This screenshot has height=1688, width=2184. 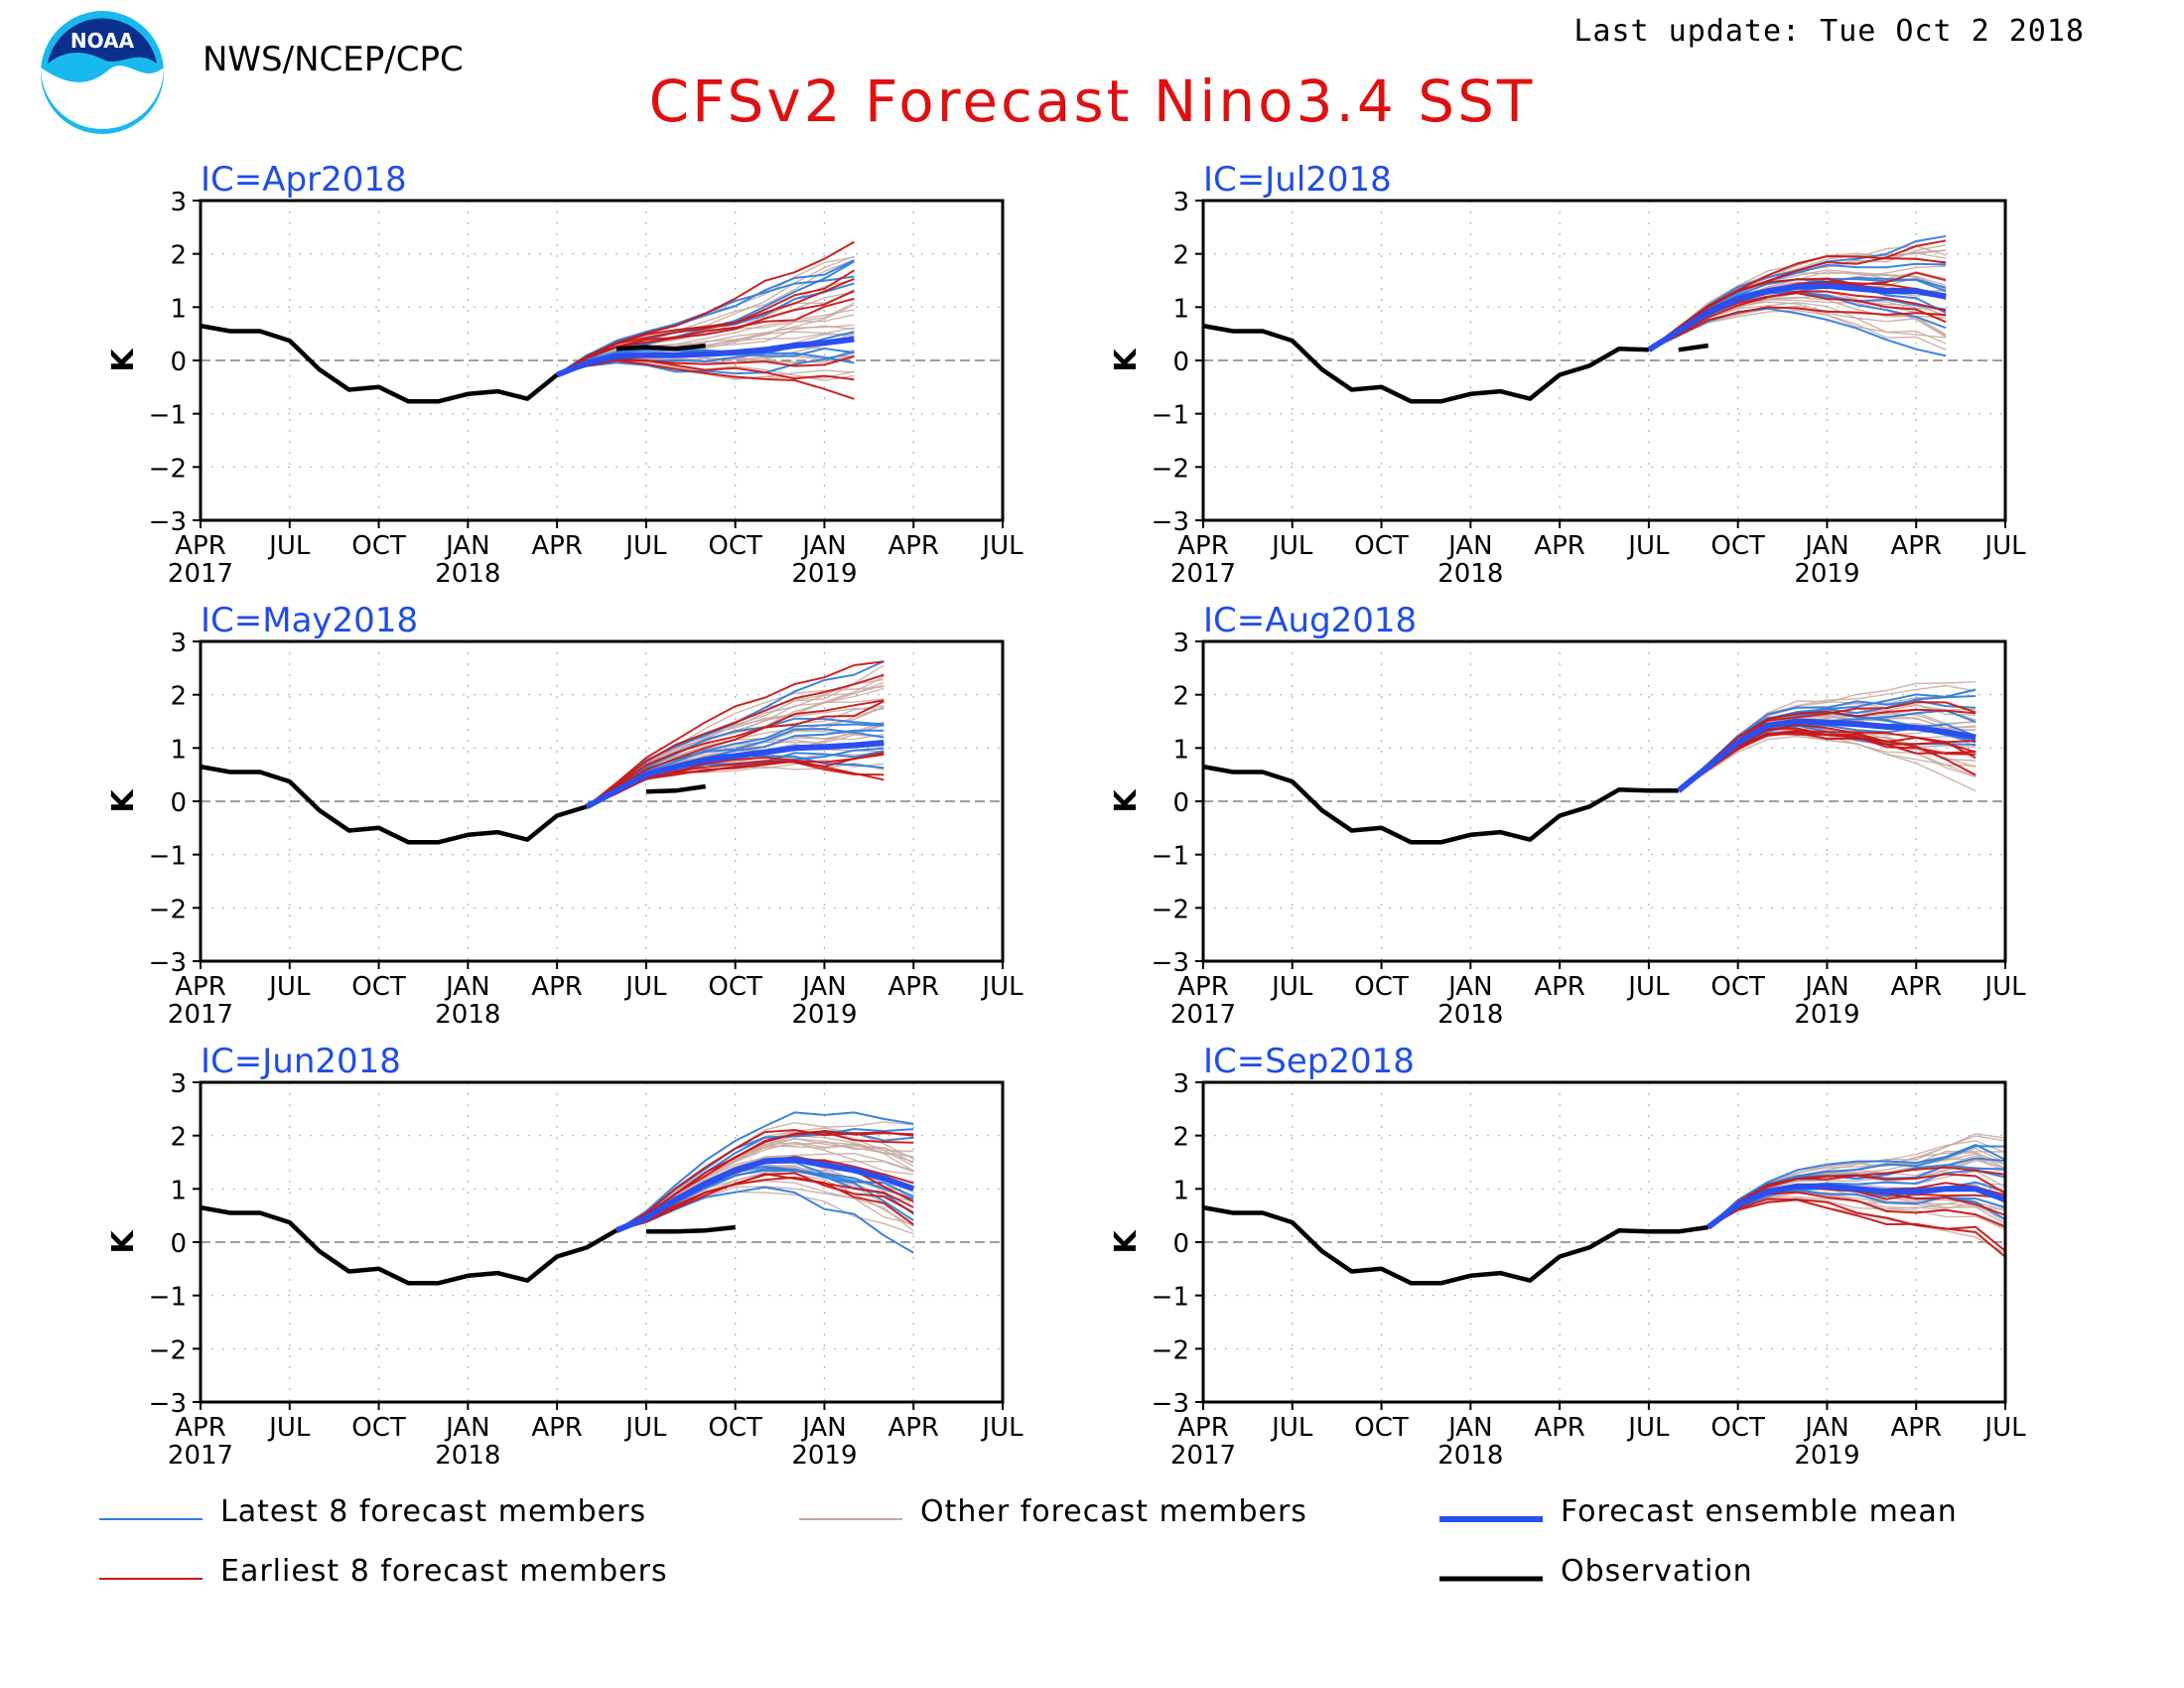 I want to click on last-update: Last update: Tue Oct 2 2018, so click(x=1829, y=31).